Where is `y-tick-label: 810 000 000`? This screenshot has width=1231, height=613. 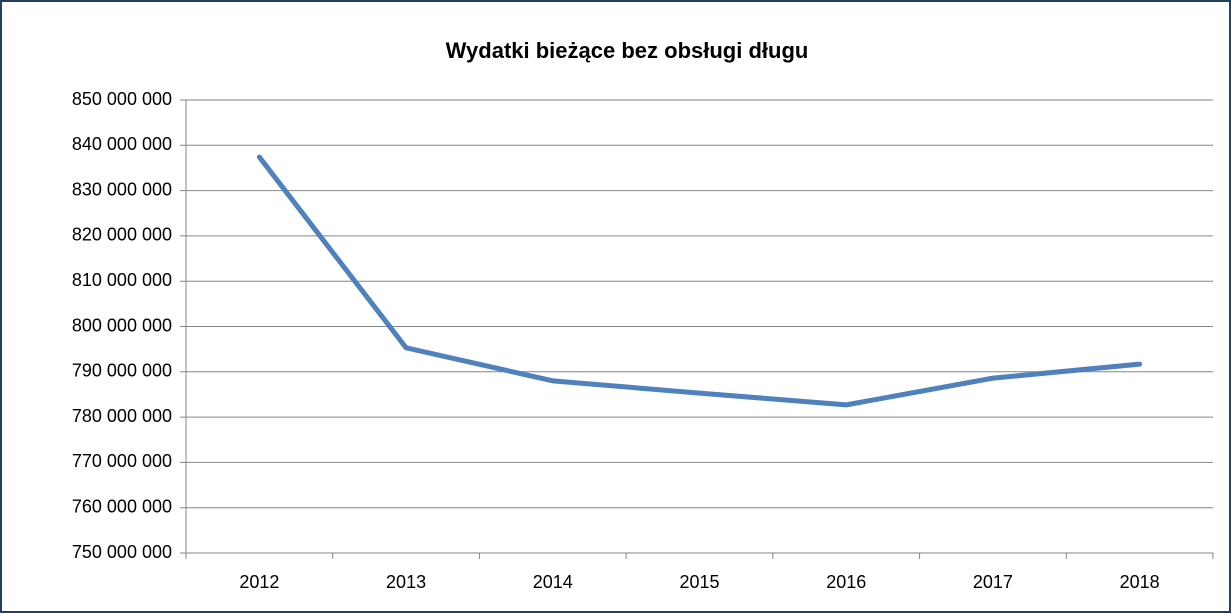 y-tick-label: 810 000 000 is located at coordinates (122, 280).